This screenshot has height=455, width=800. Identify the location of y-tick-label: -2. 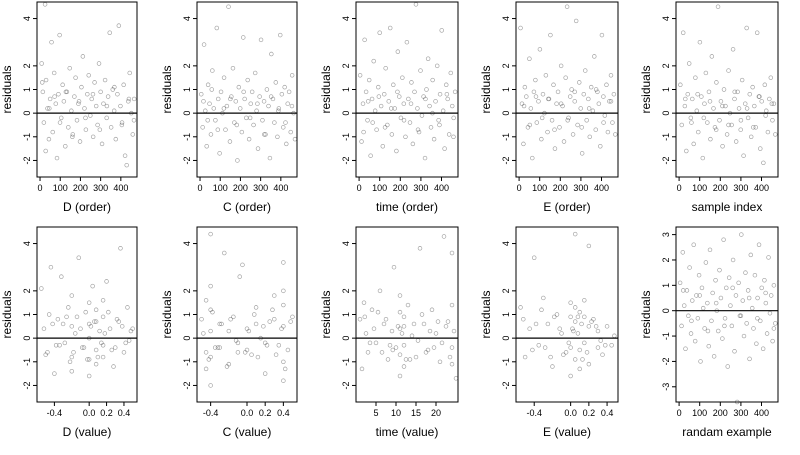
(666, 361).